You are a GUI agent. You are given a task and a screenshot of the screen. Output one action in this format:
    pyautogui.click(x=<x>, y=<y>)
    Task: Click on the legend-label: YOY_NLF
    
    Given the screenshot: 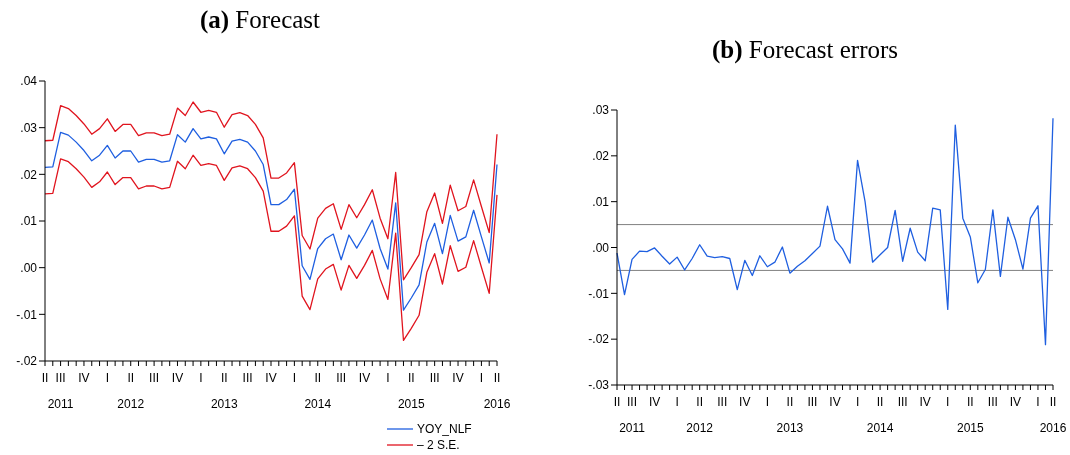 What is the action you would take?
    pyautogui.click(x=444, y=429)
    